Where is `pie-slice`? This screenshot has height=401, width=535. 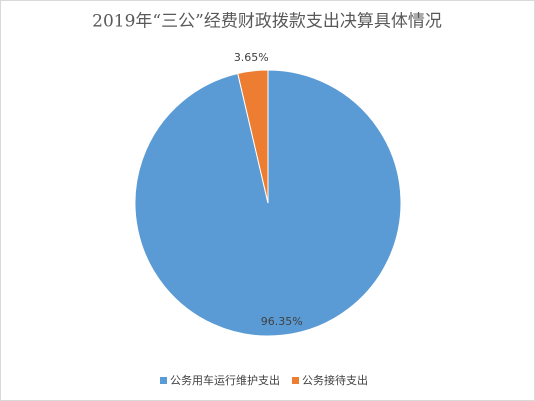
pie-slice is located at coordinates (253, 136).